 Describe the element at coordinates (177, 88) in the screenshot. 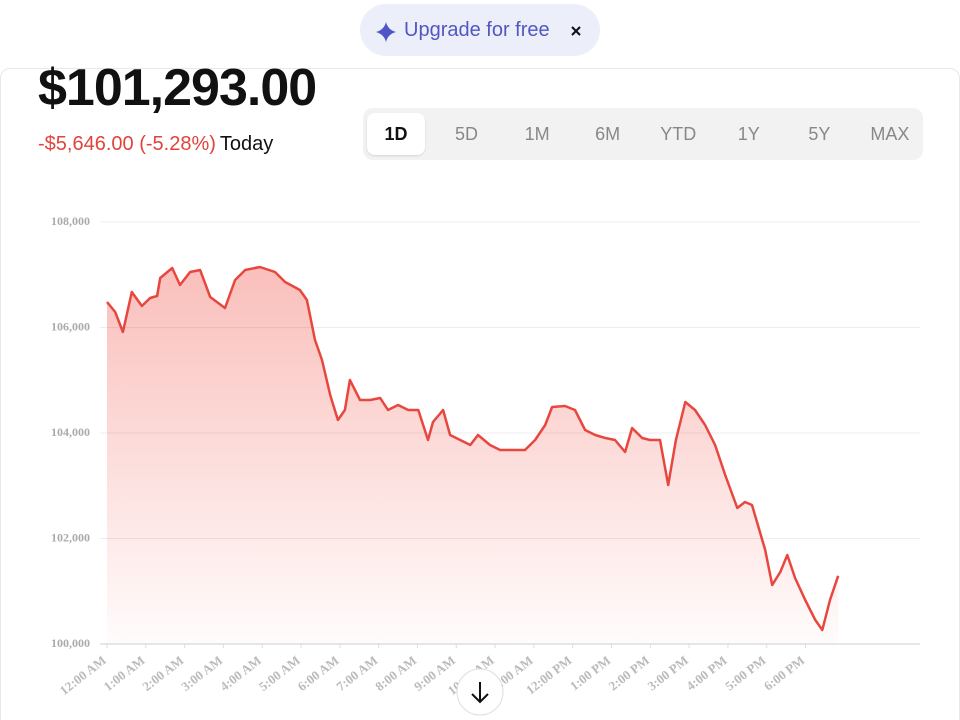

I see `price: $101,293.00` at that location.